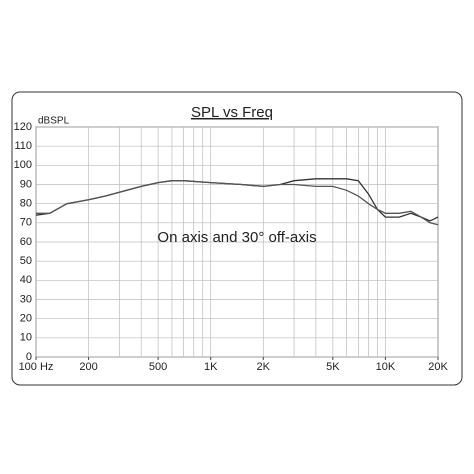 This screenshot has height=474, width=474. What do you see at coordinates (264, 367) in the screenshot?
I see `x-tick-label: 2K` at bounding box center [264, 367].